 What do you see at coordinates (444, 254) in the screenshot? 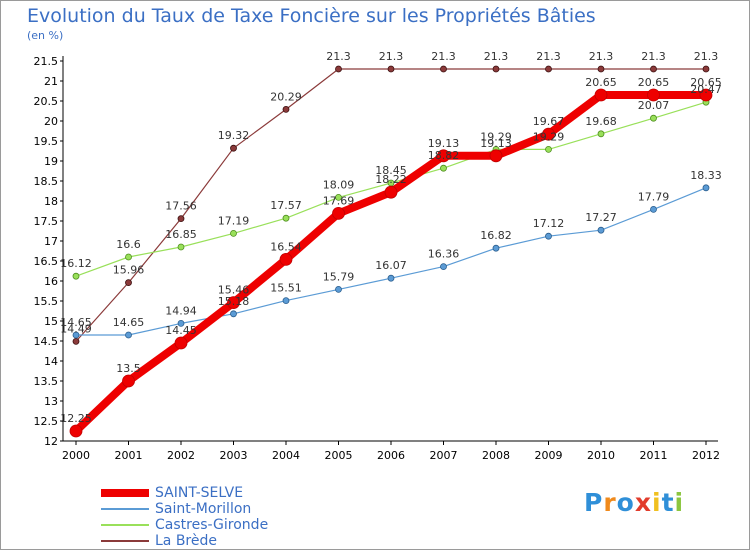
I see `data-label-saint-morillon: 16.36` at bounding box center [444, 254].